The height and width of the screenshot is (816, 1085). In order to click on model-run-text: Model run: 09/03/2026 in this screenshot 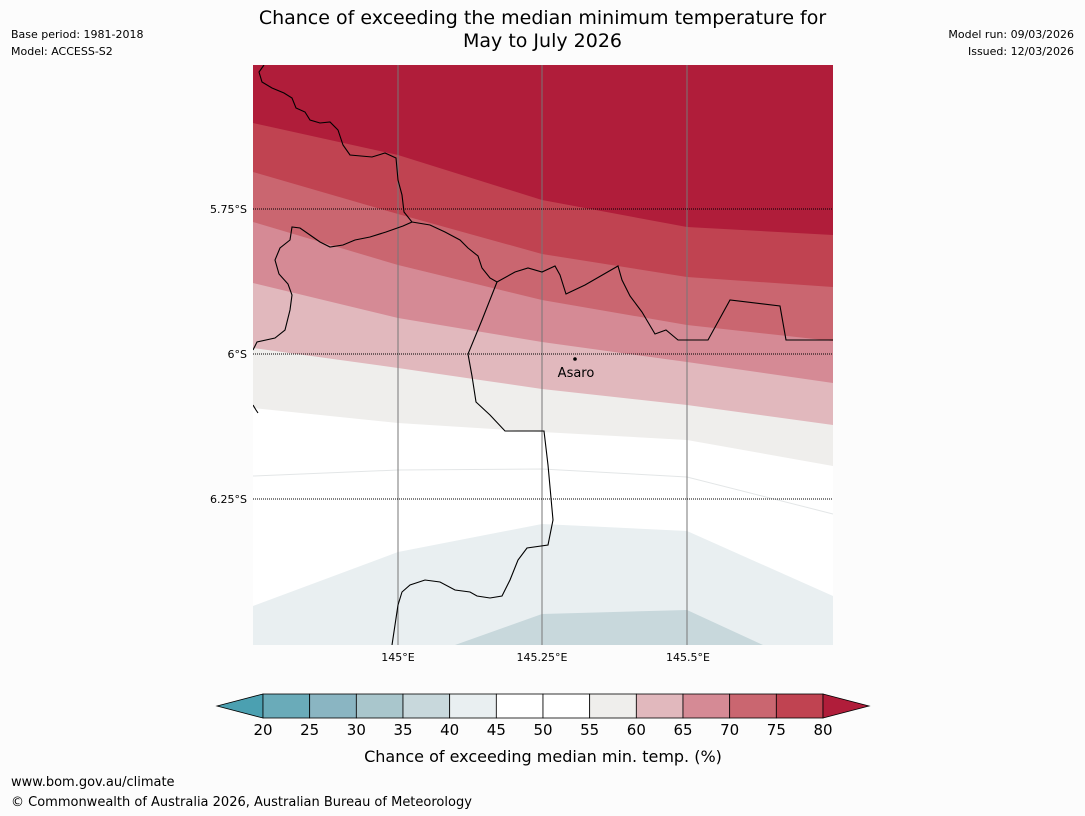, I will do `click(1011, 34)`.